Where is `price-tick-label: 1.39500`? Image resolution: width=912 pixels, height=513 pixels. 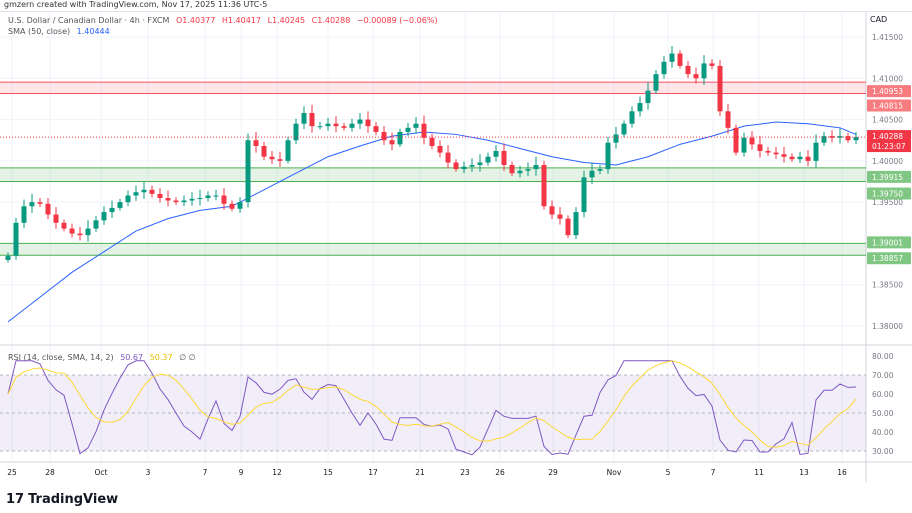 price-tick-label: 1.39500 is located at coordinates (887, 202).